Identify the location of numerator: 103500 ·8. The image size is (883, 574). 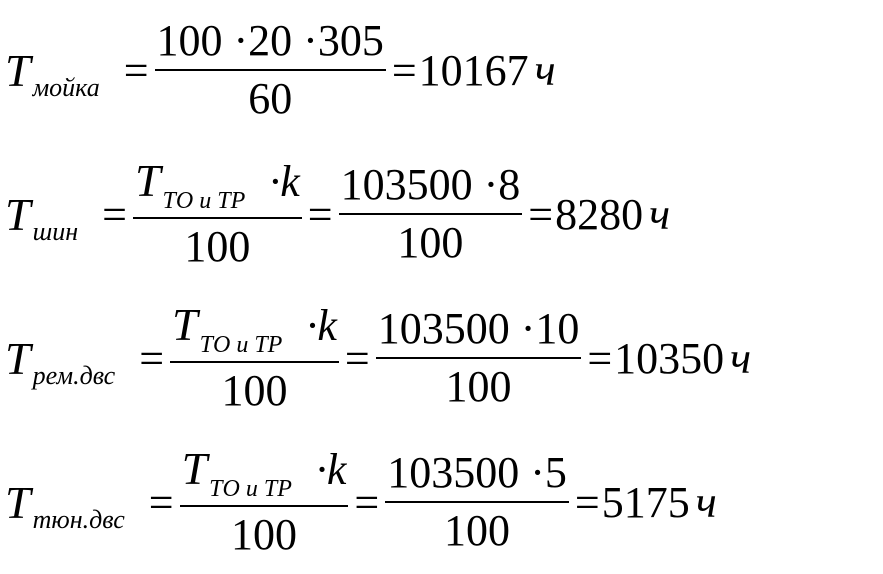
(431, 185).